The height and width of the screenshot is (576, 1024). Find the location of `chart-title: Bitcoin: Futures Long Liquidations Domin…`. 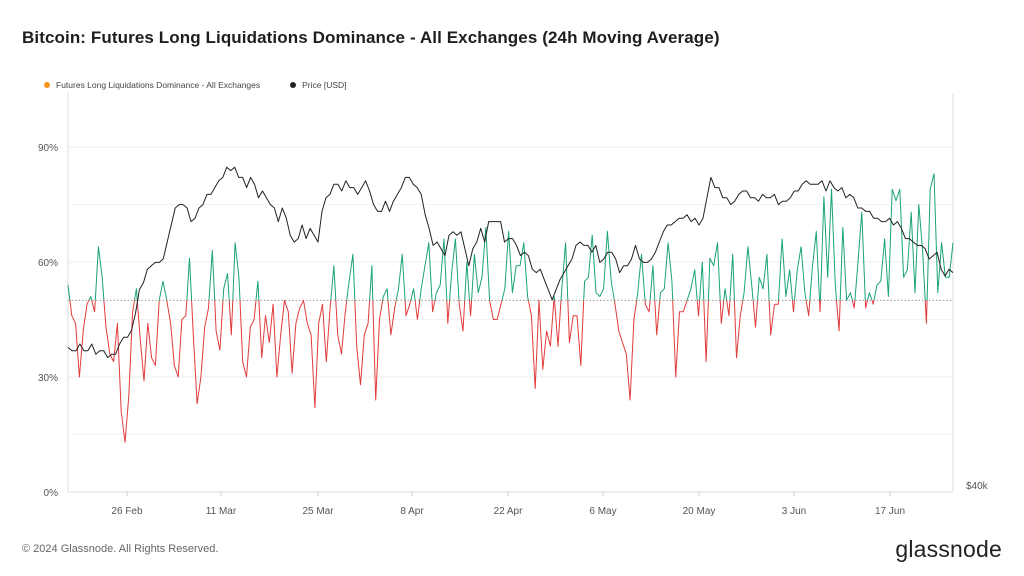

chart-title: Bitcoin: Futures Long Liquidations Domin… is located at coordinates (371, 37).